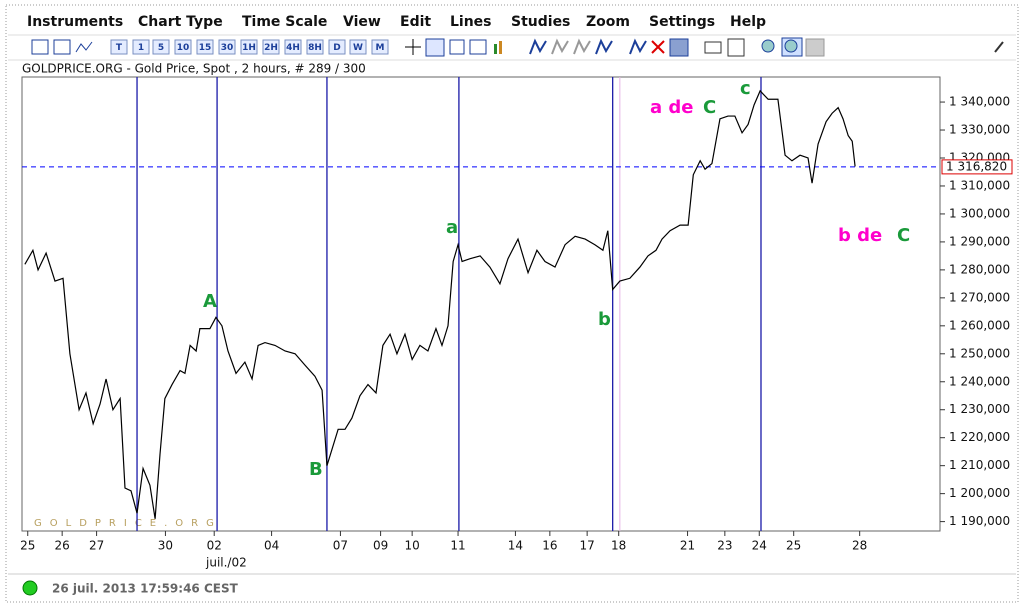 Image resolution: width=1024 pixels, height=607 pixels. What do you see at coordinates (713, 47) in the screenshot?
I see `icon-print` at bounding box center [713, 47].